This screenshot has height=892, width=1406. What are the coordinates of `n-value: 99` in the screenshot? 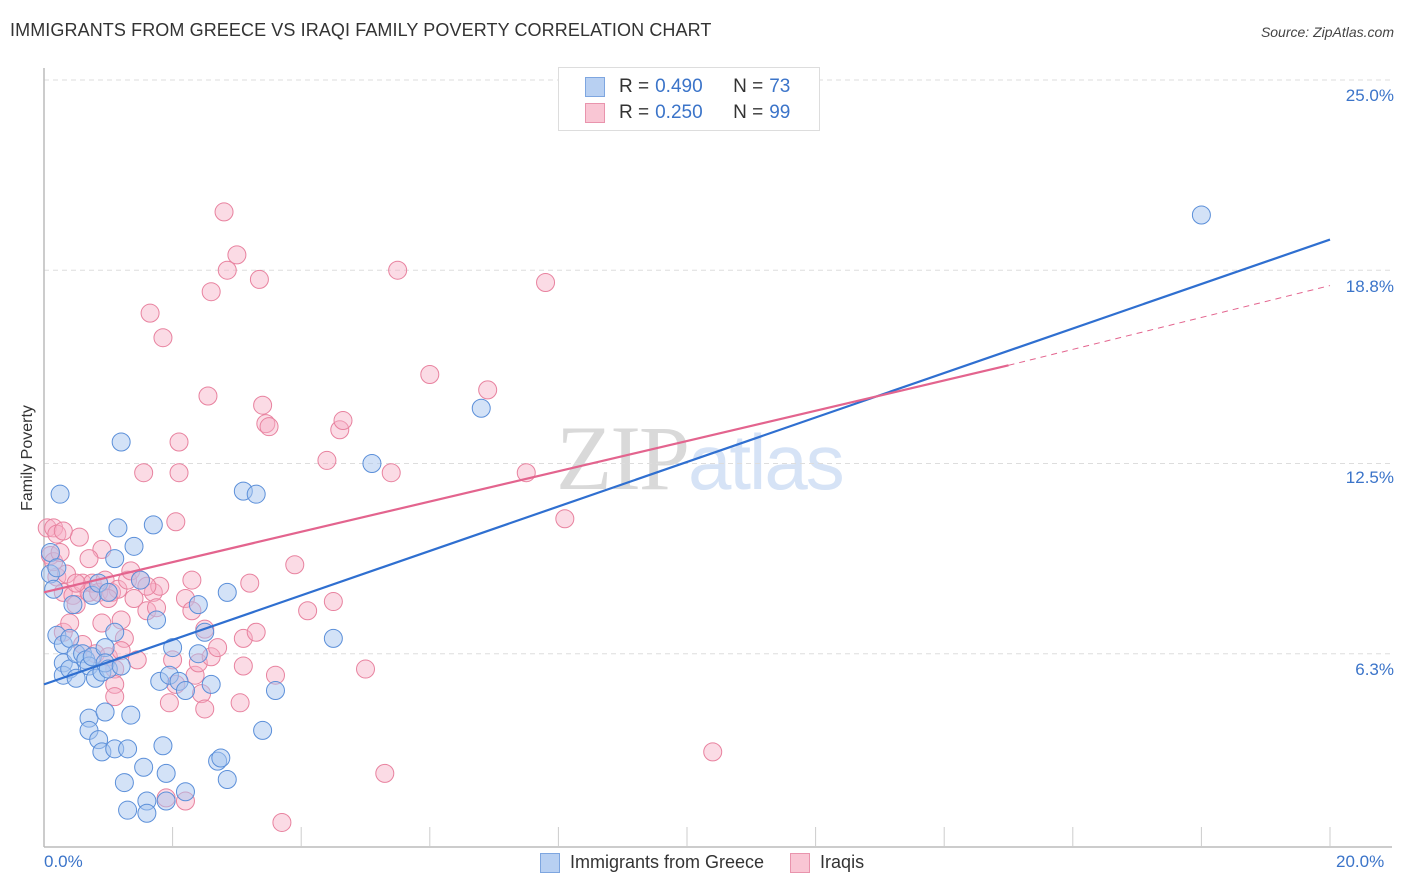 It's located at (780, 112).